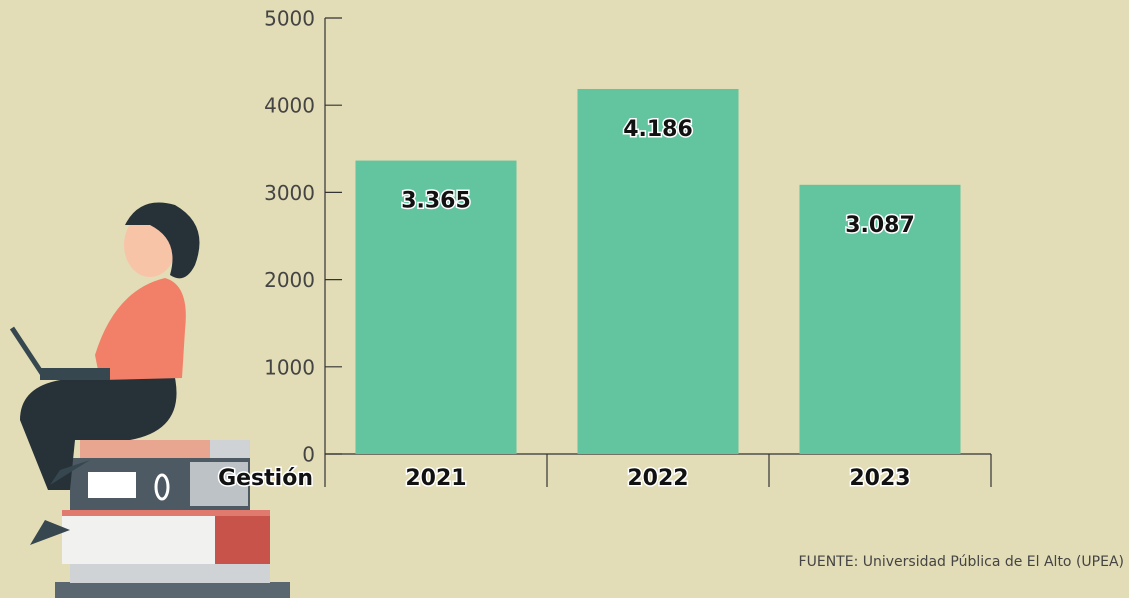 This screenshot has width=1129, height=598. I want to click on x-tick-label: 2021, so click(435, 478).